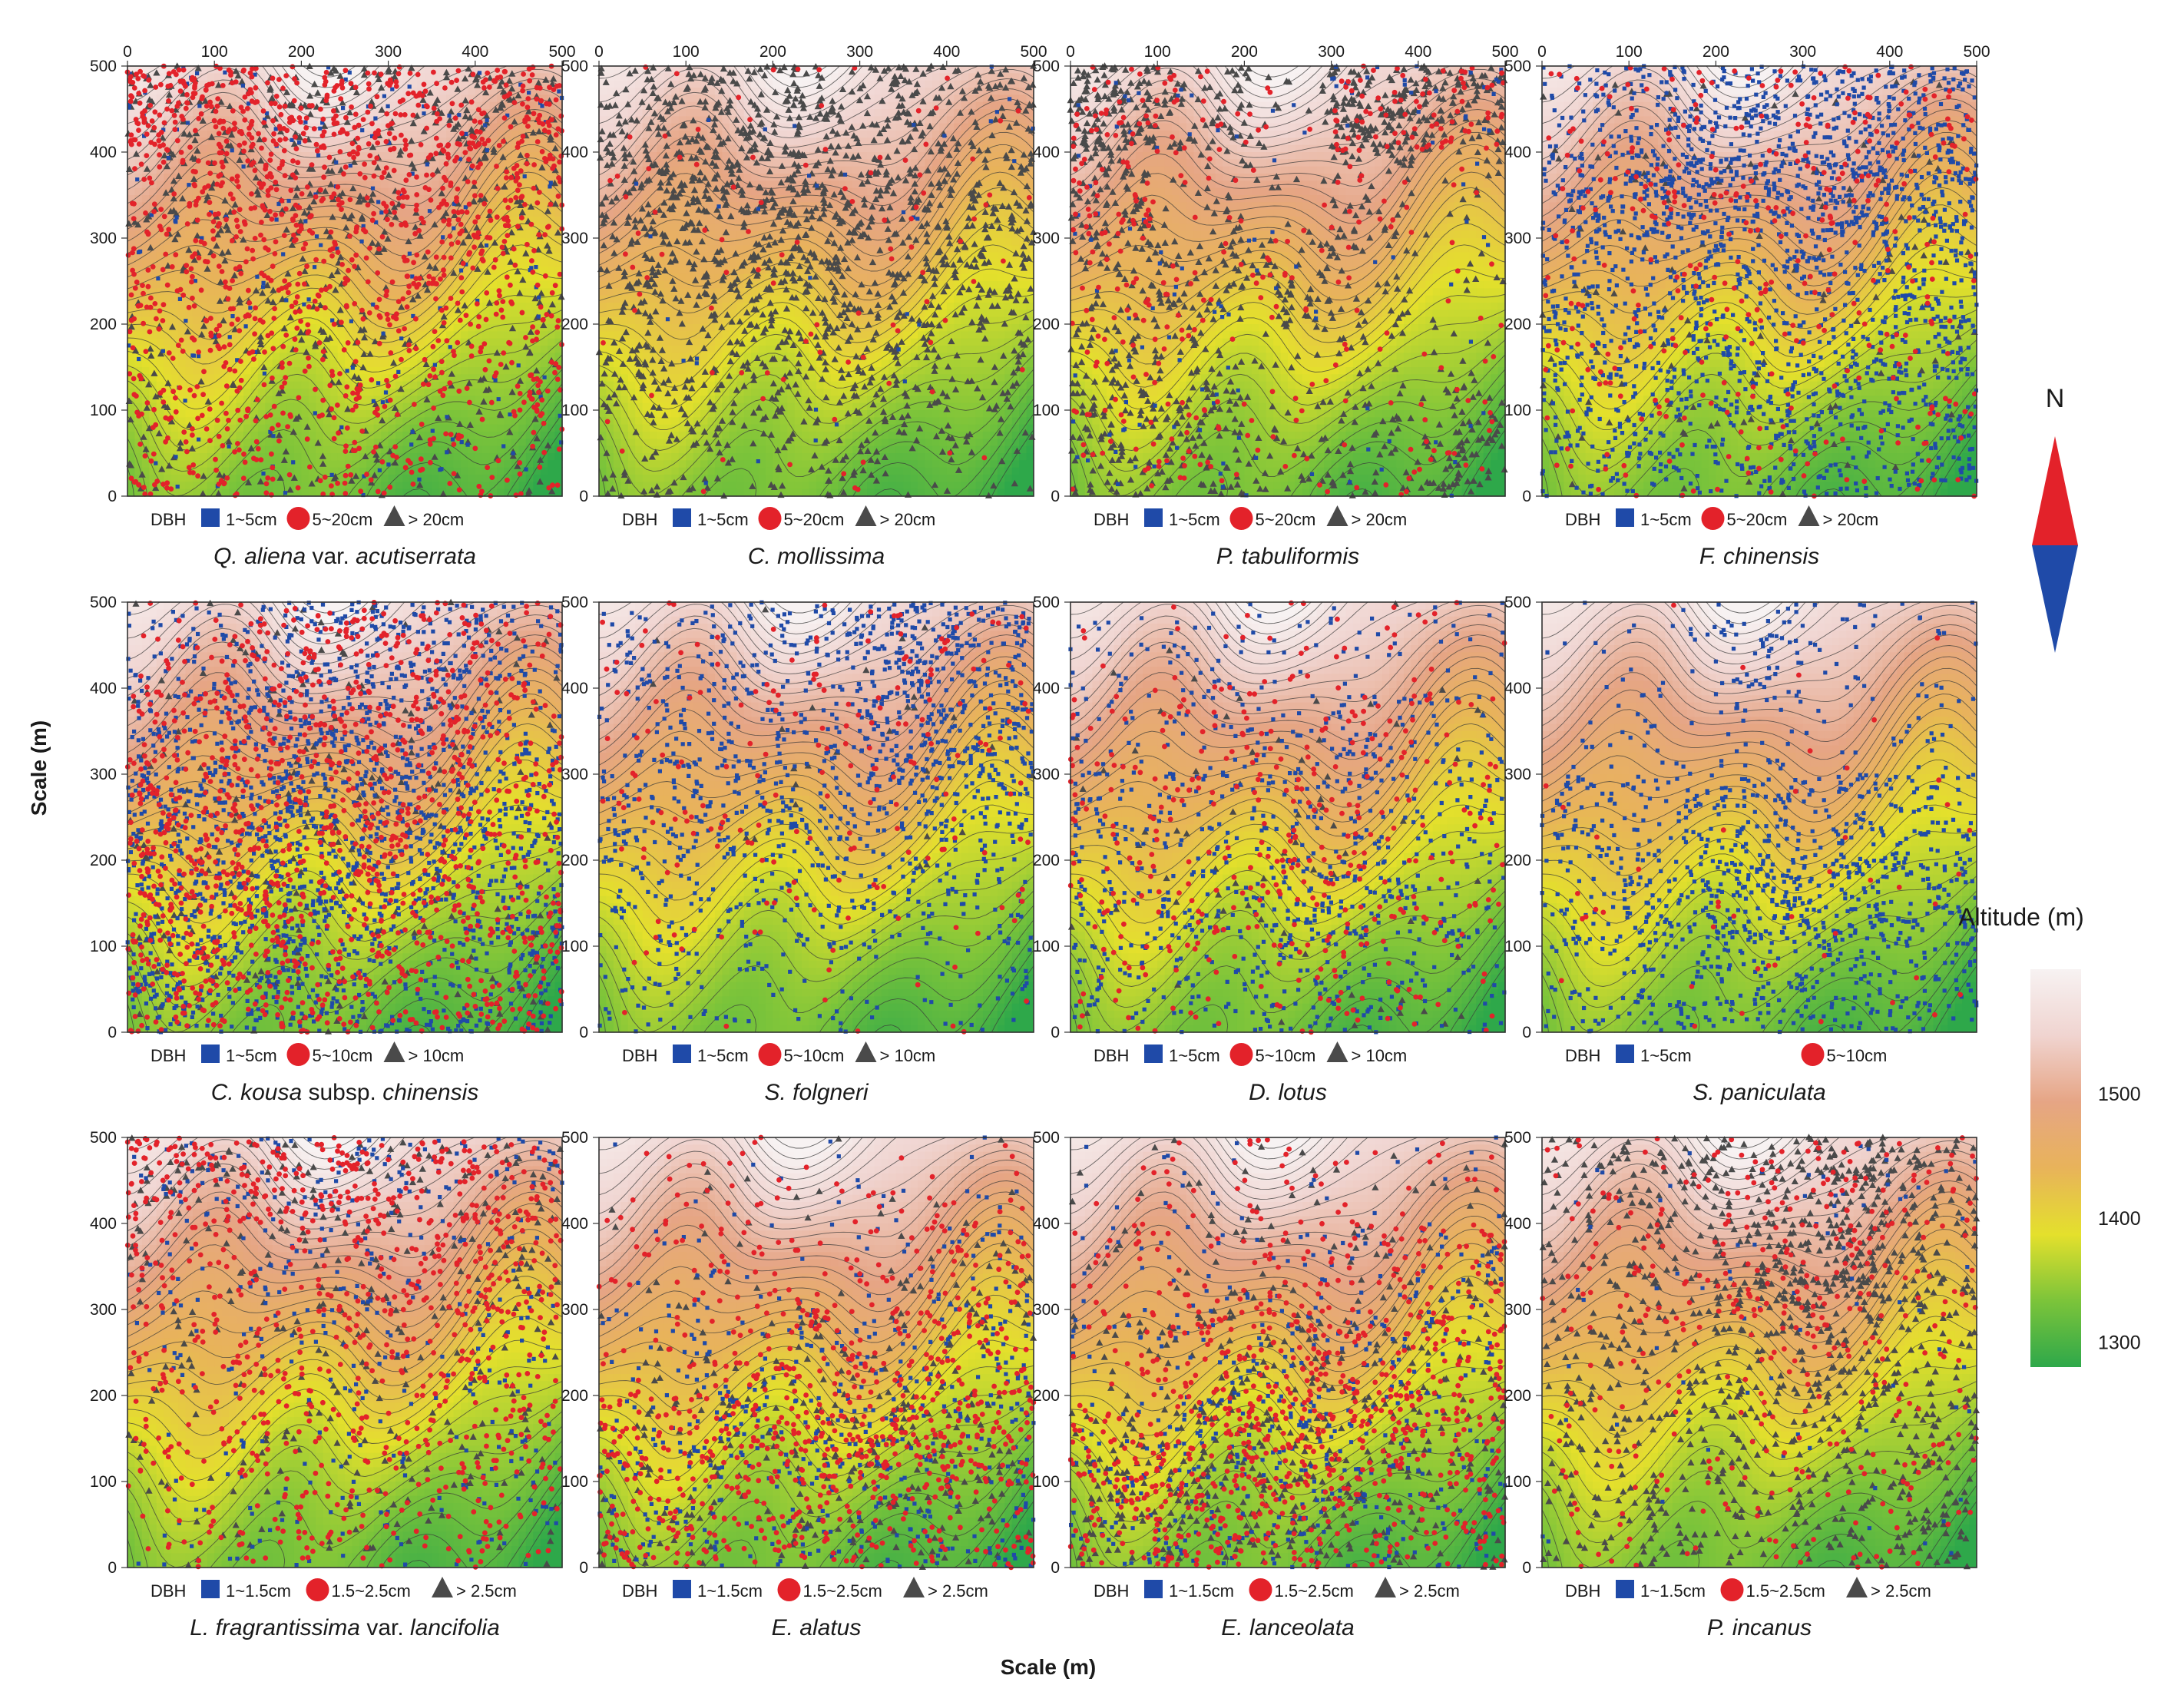  What do you see at coordinates (103, 410) in the screenshot?
I see `y-tick-label: 100` at bounding box center [103, 410].